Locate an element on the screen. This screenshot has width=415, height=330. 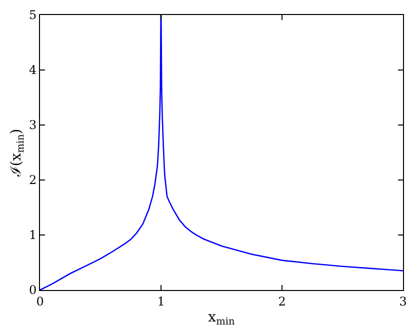
y-tick-label: 3 is located at coordinates (32, 125).